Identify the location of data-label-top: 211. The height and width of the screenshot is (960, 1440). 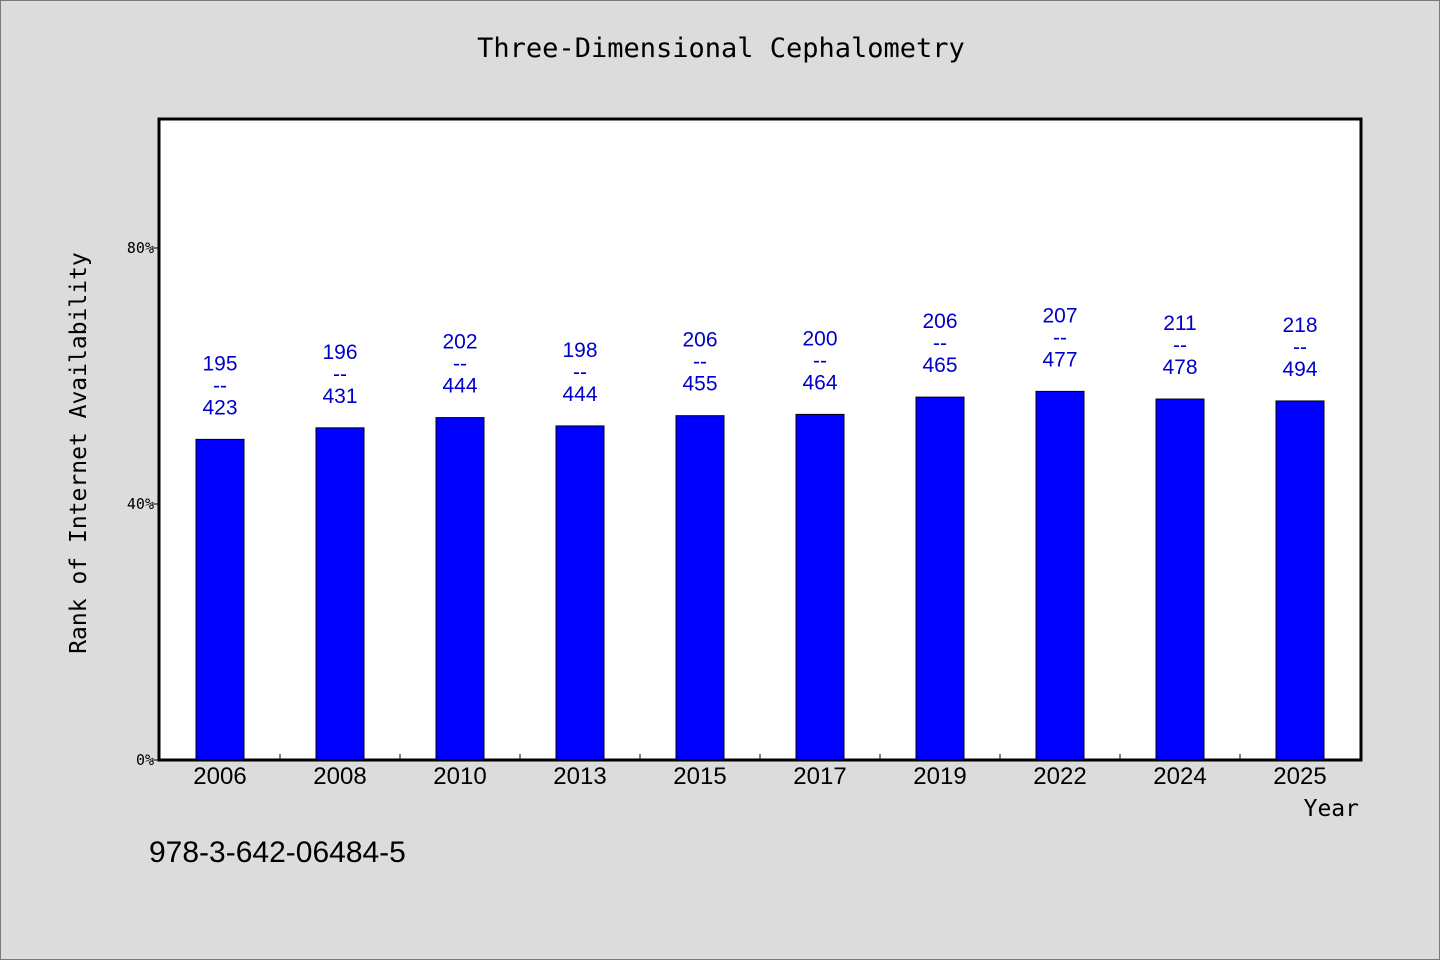
(1179, 323).